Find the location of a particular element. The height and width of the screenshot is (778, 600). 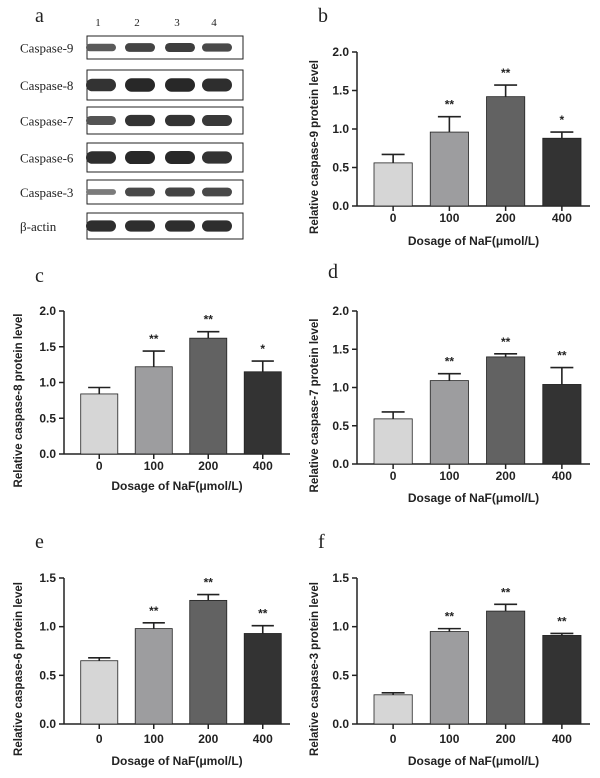

panel-label-c: c is located at coordinates (39, 276).